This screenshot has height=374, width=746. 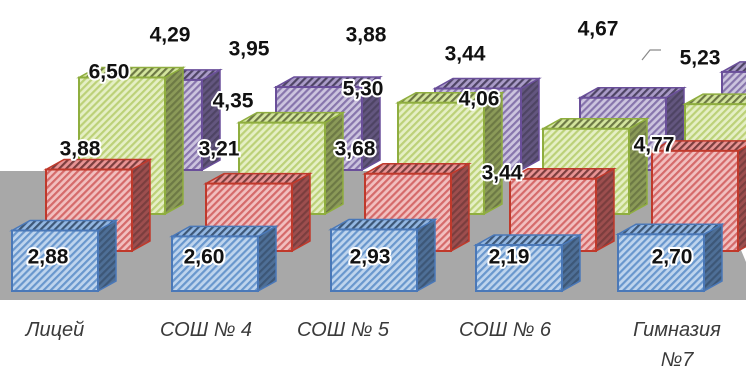 I want to click on value-label: 4,06, so click(x=479, y=99).